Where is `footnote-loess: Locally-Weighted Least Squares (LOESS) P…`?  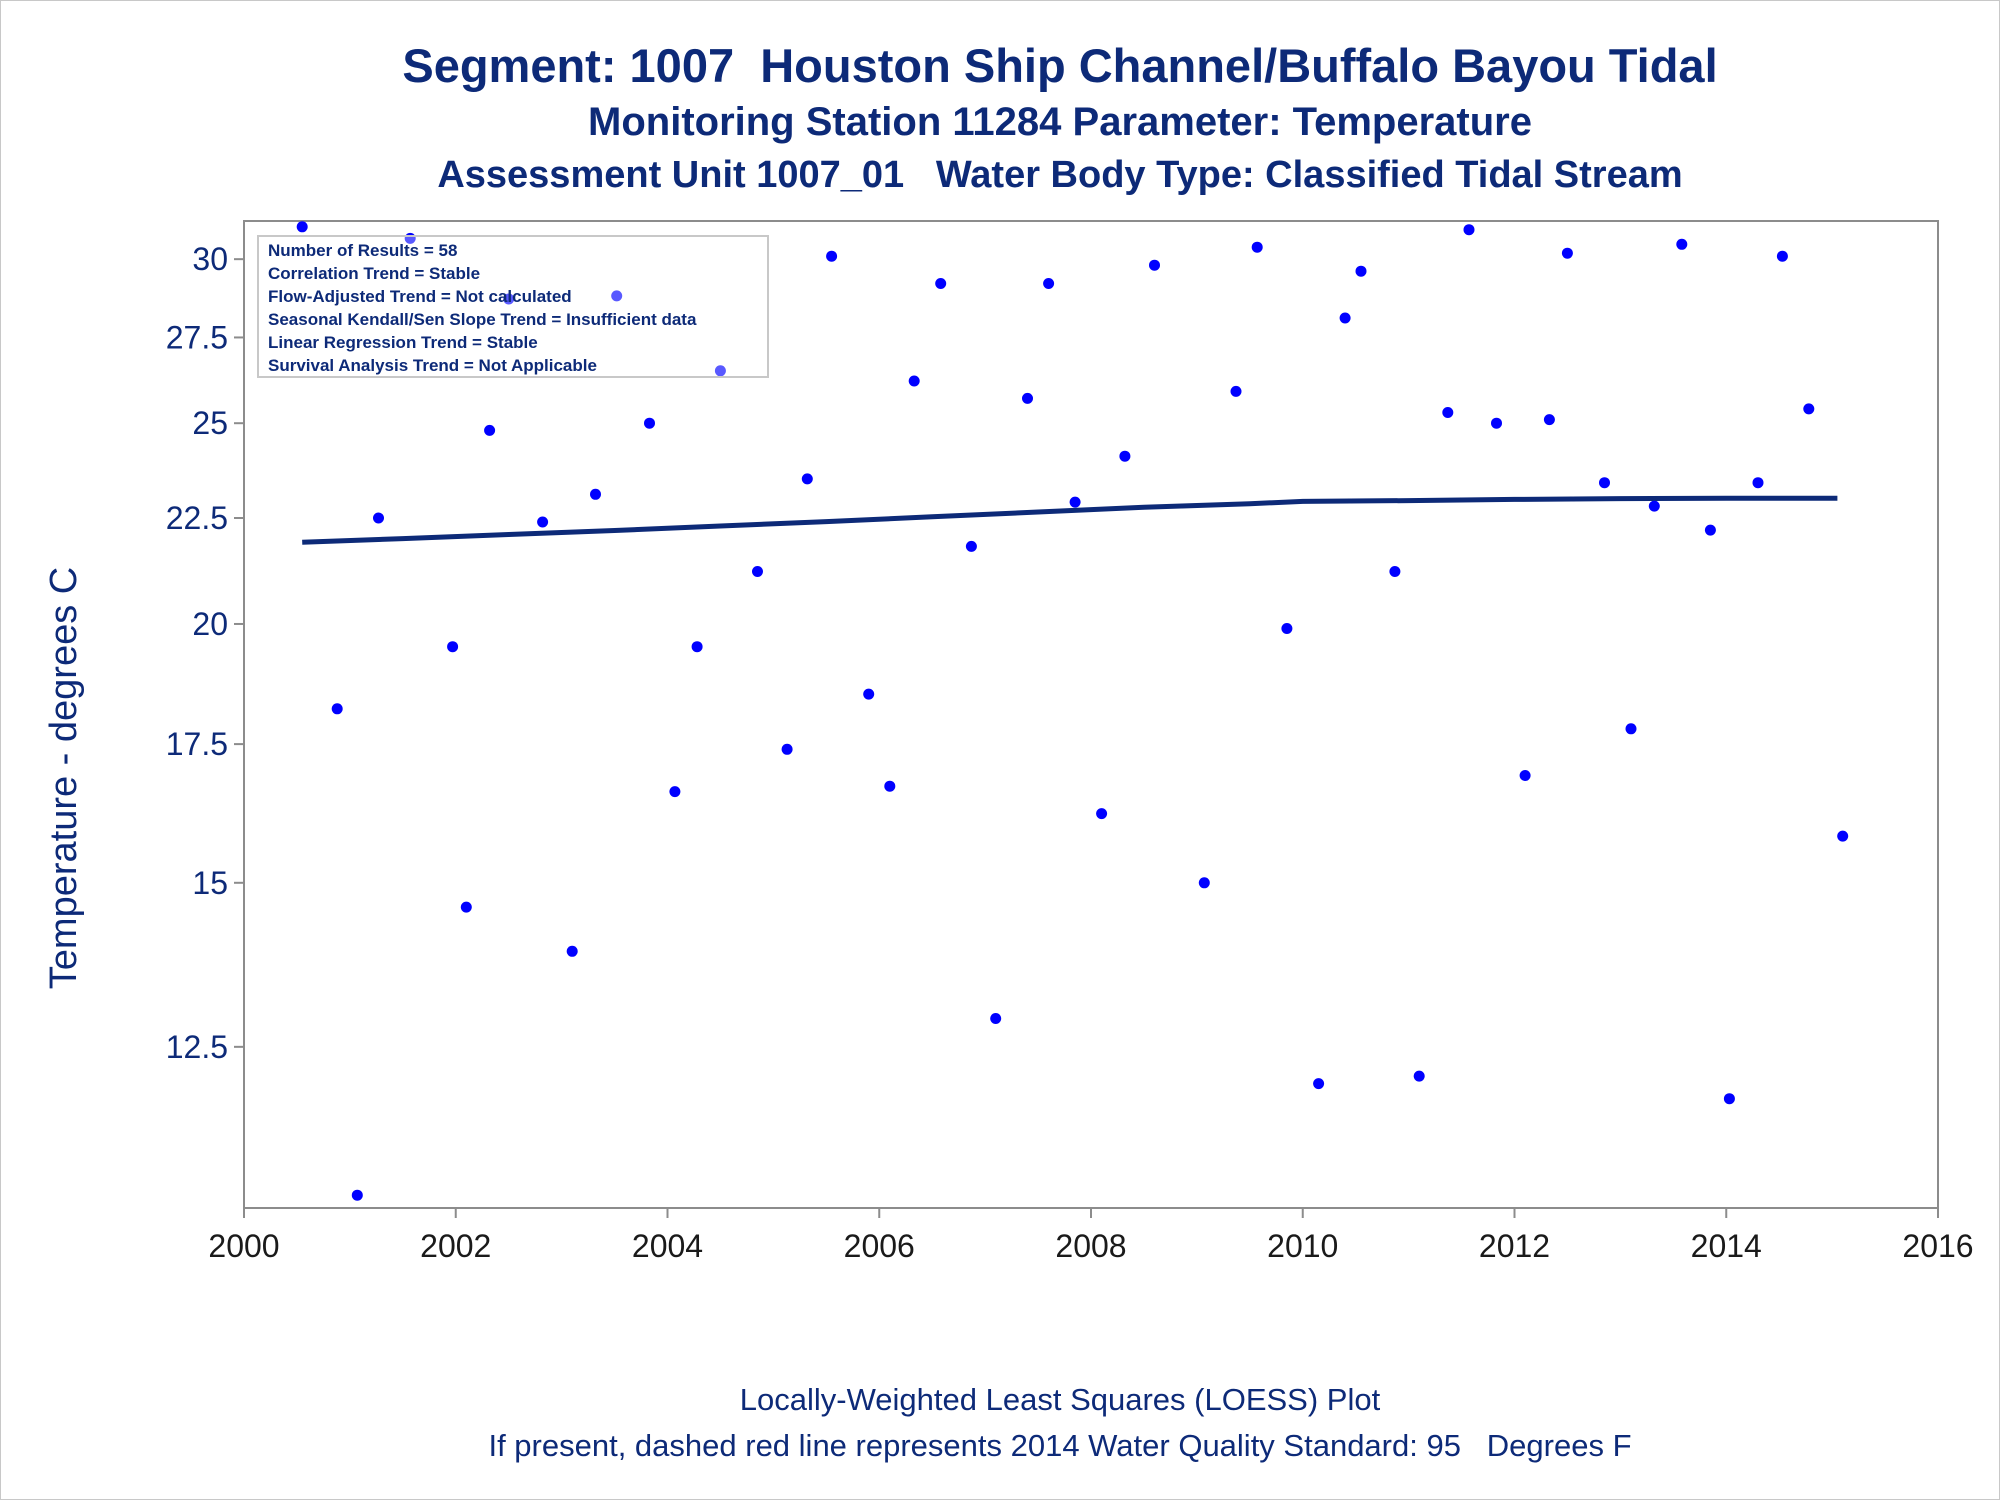 footnote-loess: Locally-Weighted Least Squares (LOESS) P… is located at coordinates (1060, 1399).